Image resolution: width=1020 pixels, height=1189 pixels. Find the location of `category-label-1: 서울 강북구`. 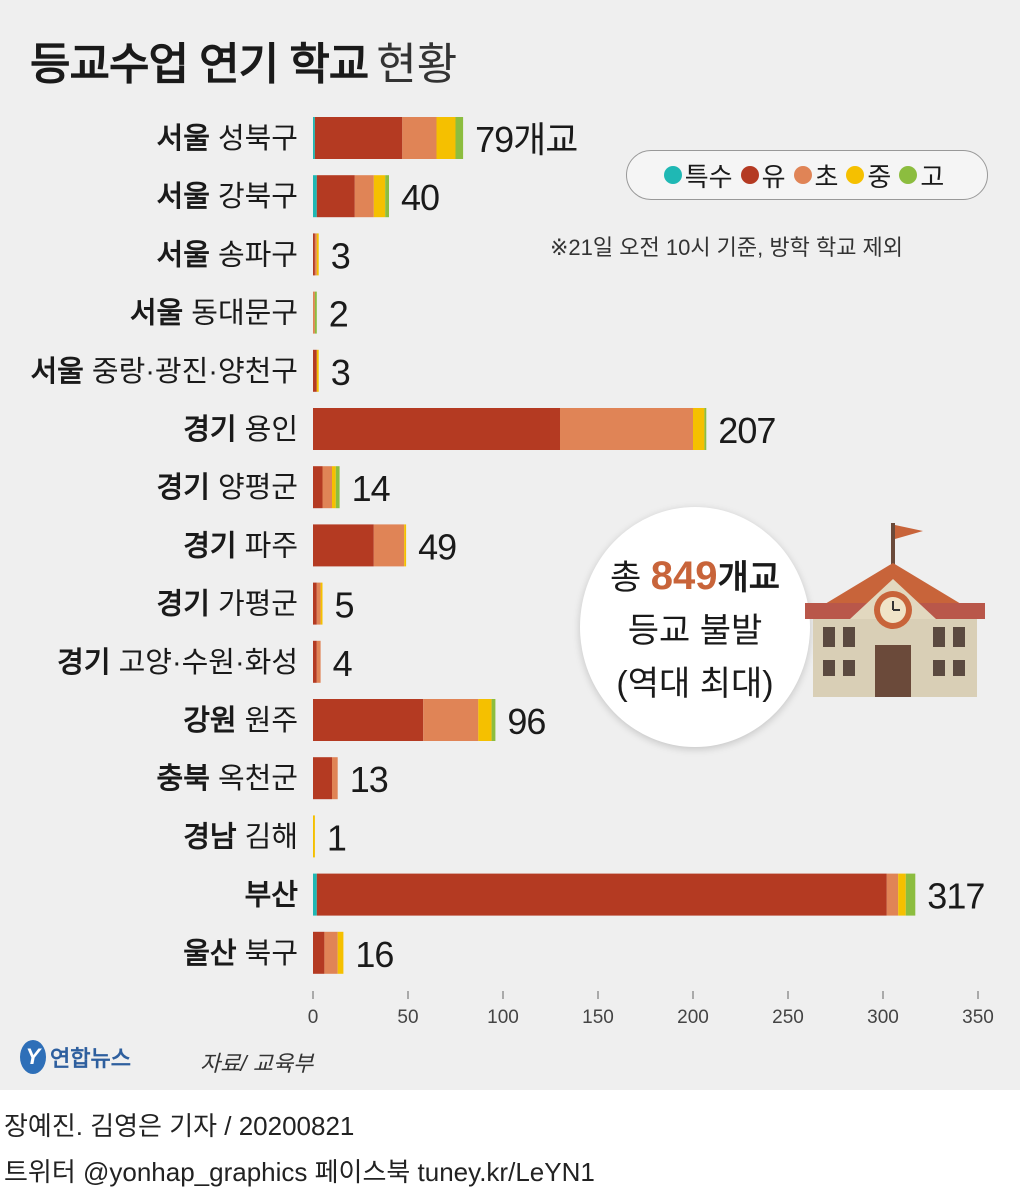

category-label-1: 서울 강북구 is located at coordinates (227, 196).